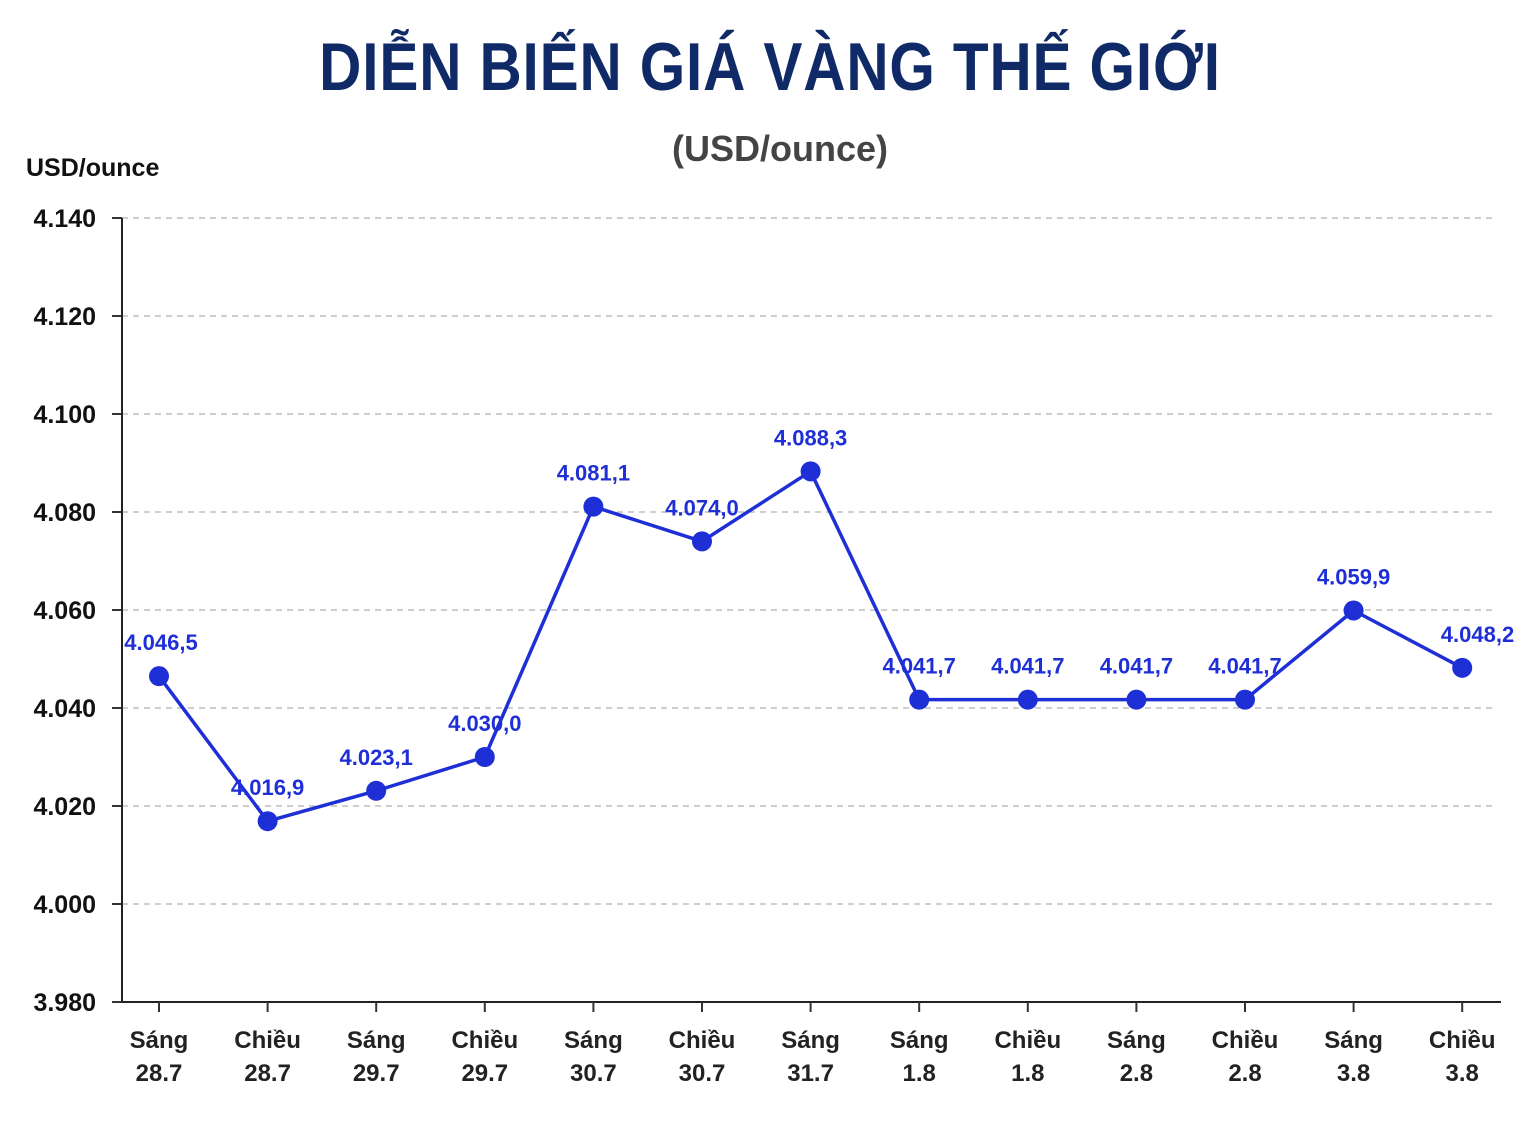 This screenshot has width=1540, height=1146. Describe the element at coordinates (64, 415) in the screenshot. I see `y-tick-label: 4.100` at that location.